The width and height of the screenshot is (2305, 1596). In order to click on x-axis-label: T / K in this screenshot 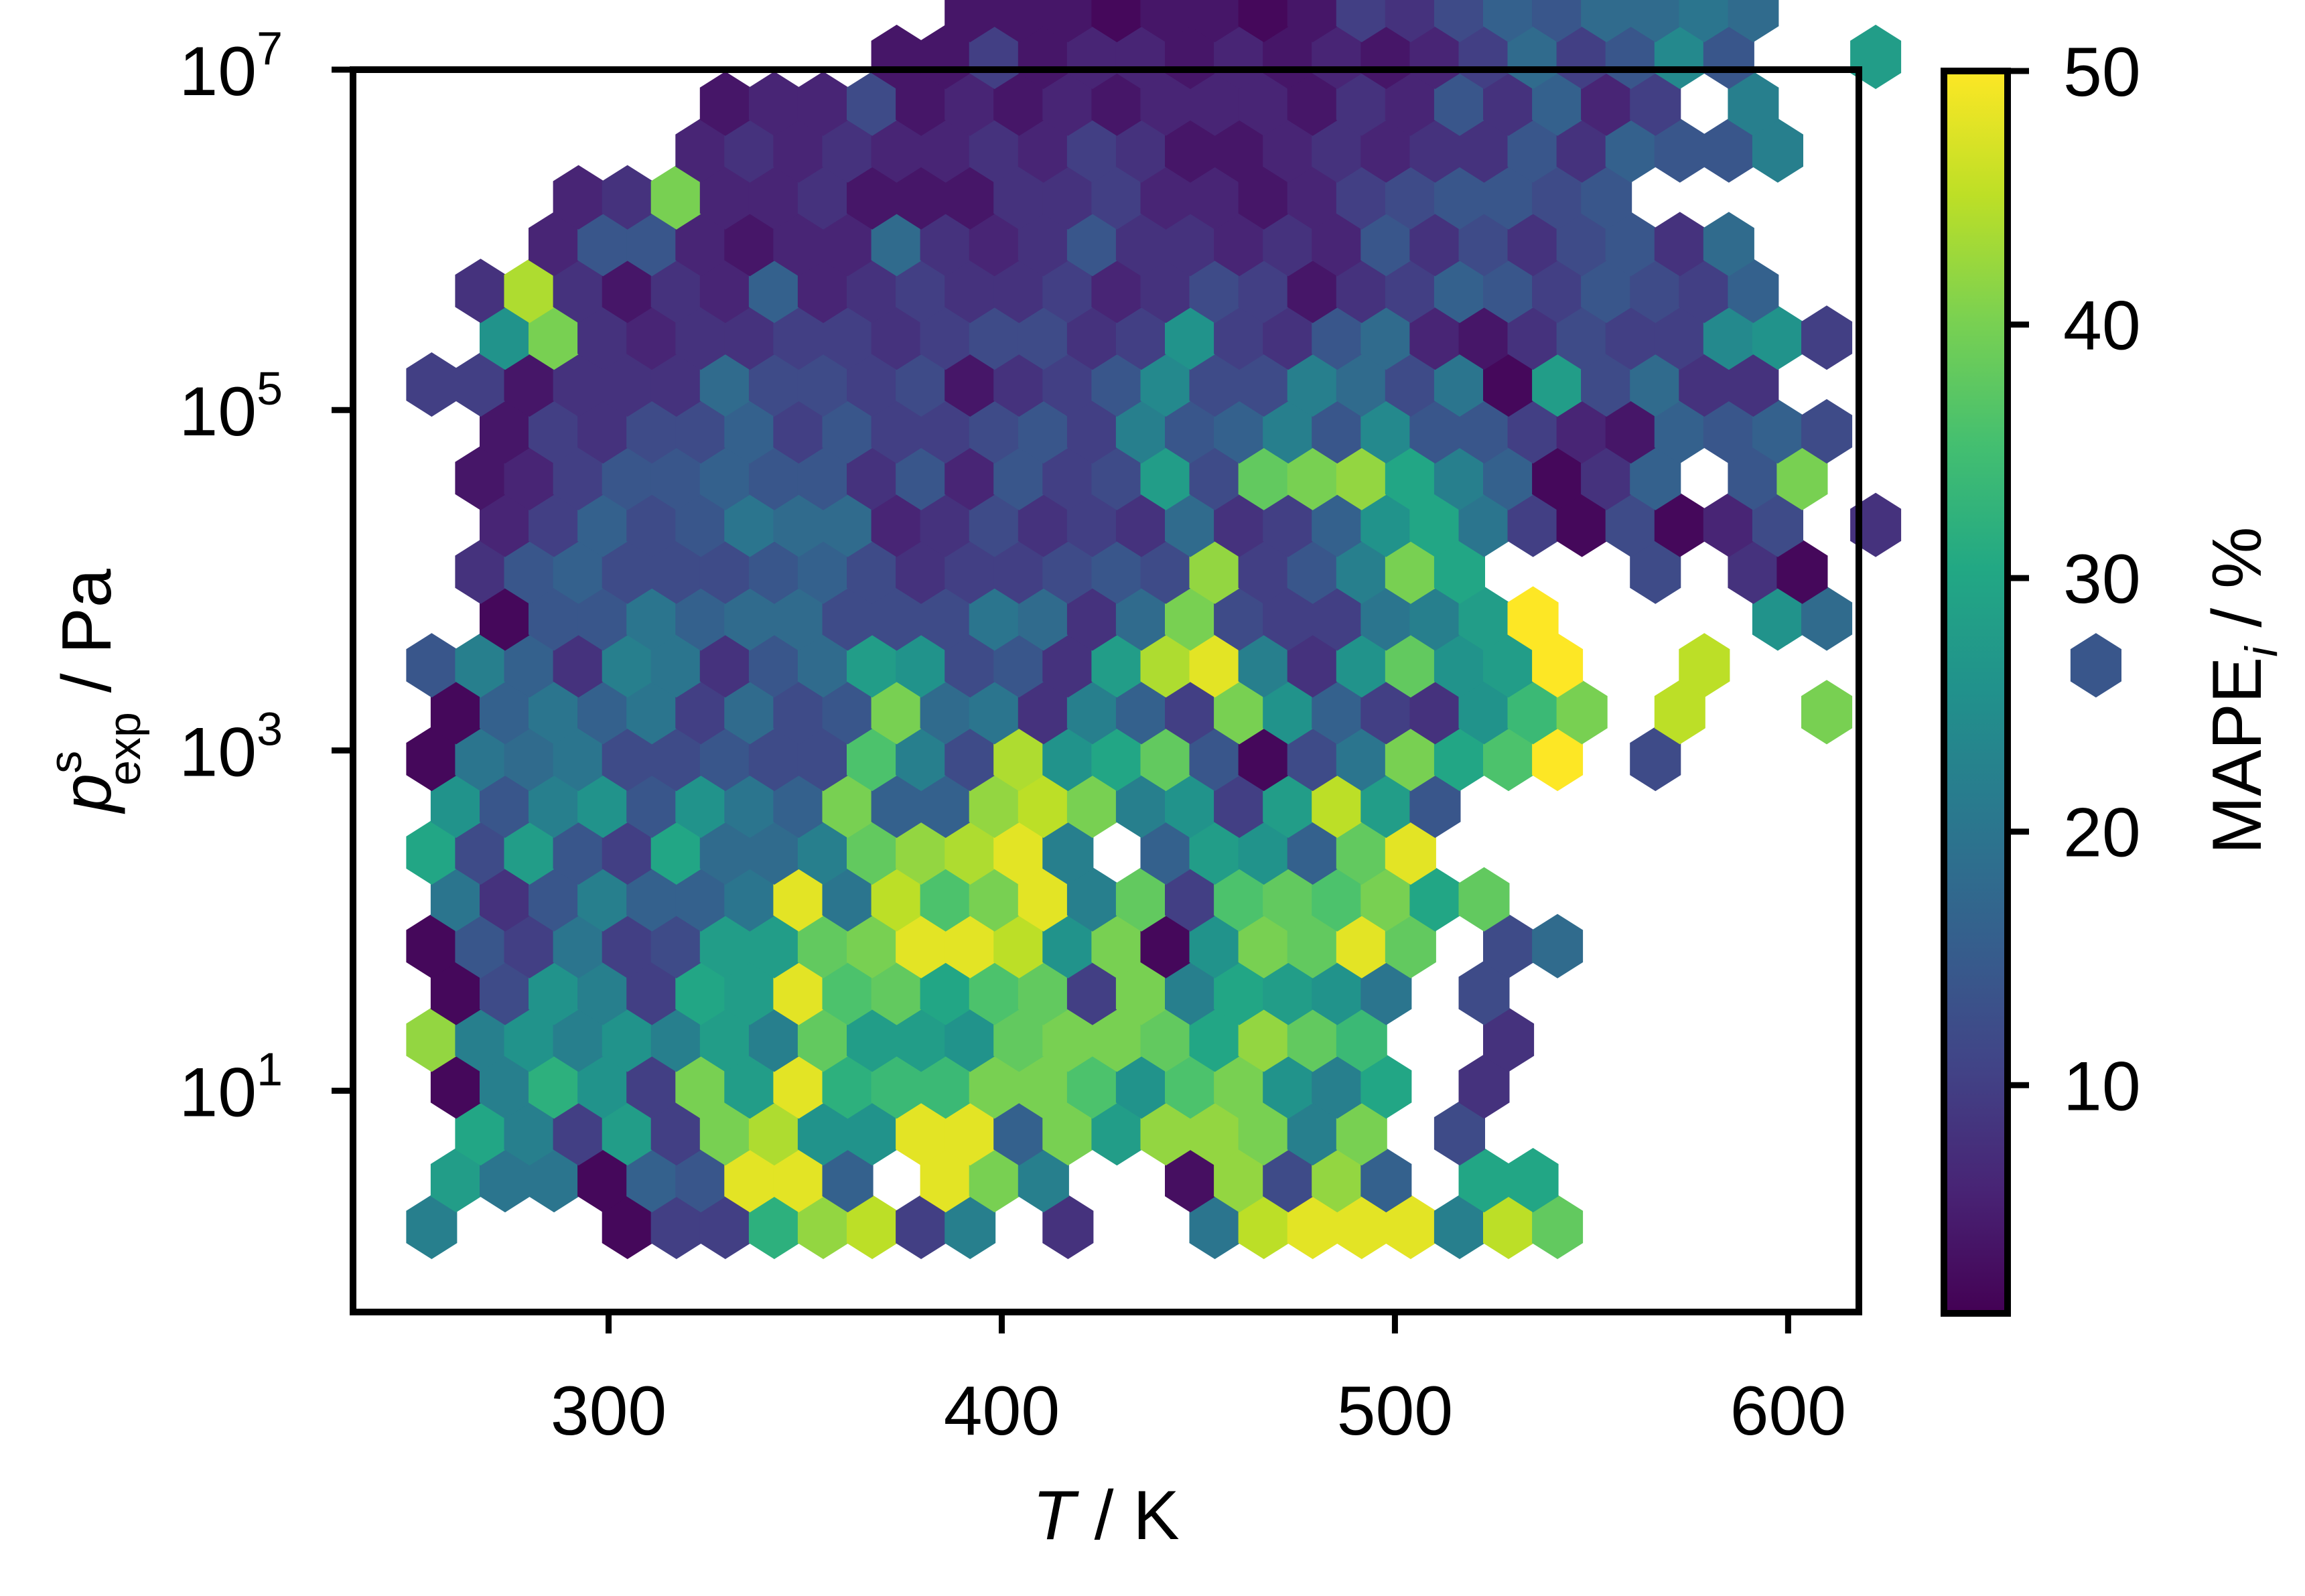, I will do `click(1106, 1515)`.